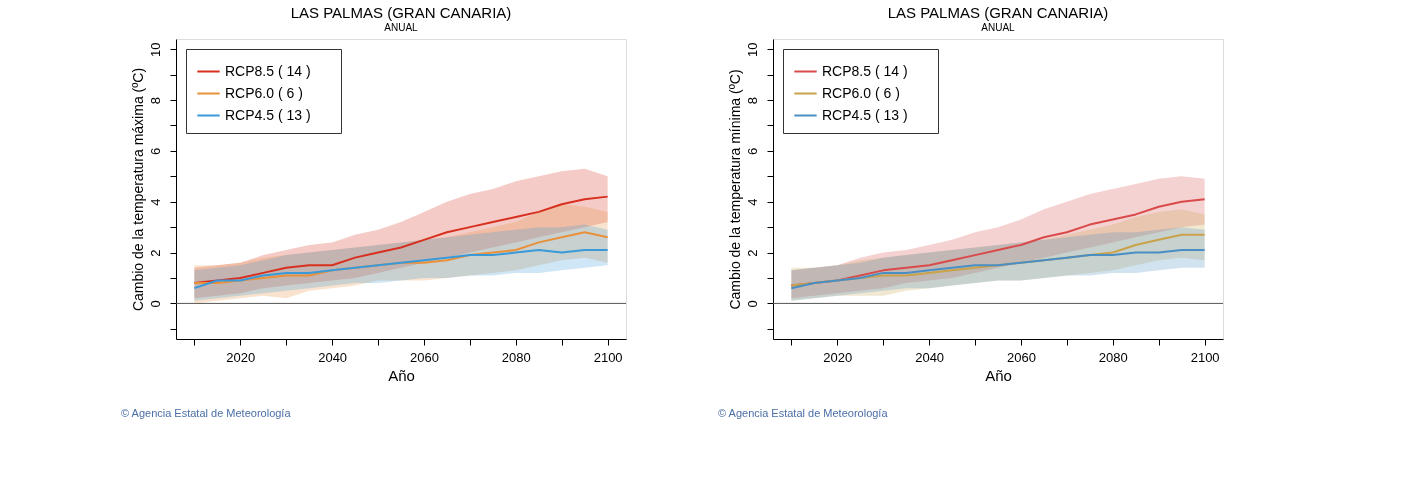 The width and height of the screenshot is (1426, 494). I want to click on y-axis-title: Cambio de la temperatura máxima (ºC), so click(137, 189).